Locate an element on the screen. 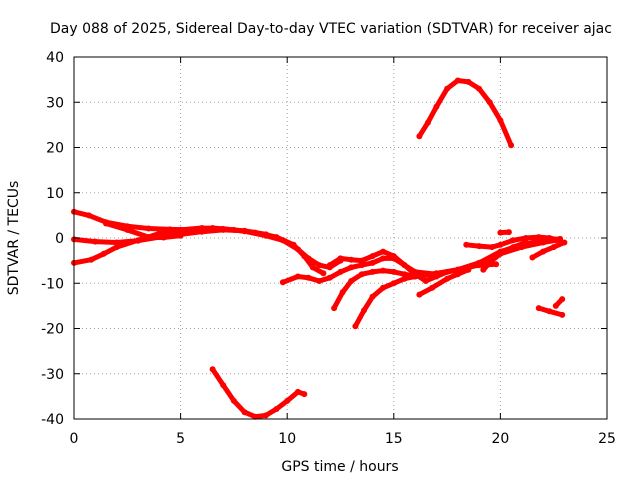 The image size is (640, 480). y-tick-label: 0 is located at coordinates (59, 239).